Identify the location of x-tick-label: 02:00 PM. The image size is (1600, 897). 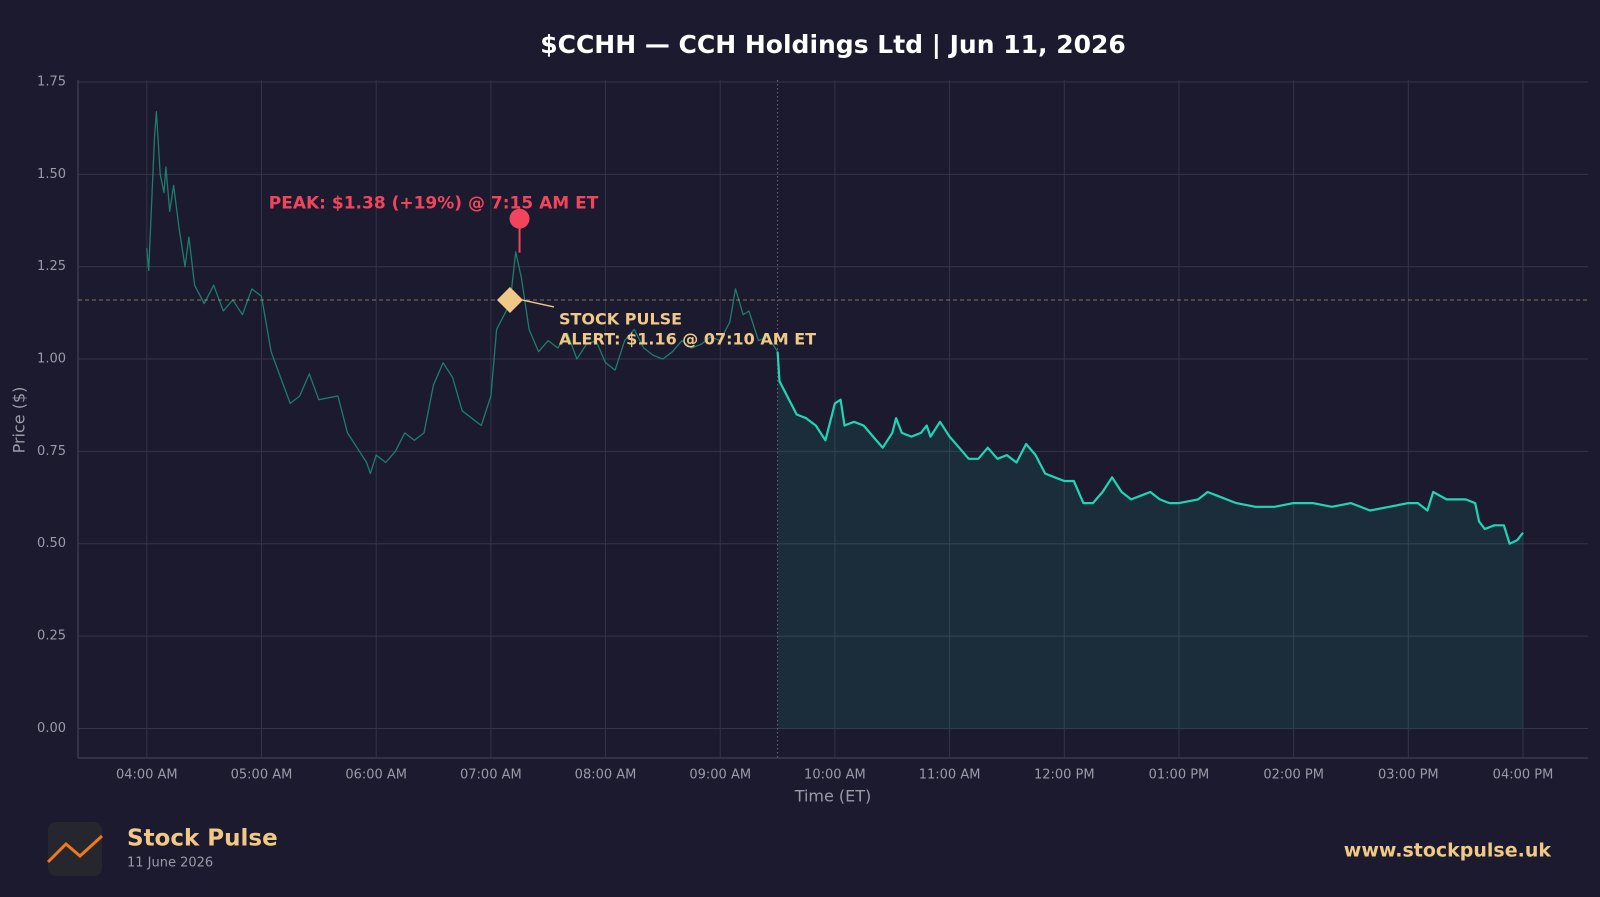
(1293, 775).